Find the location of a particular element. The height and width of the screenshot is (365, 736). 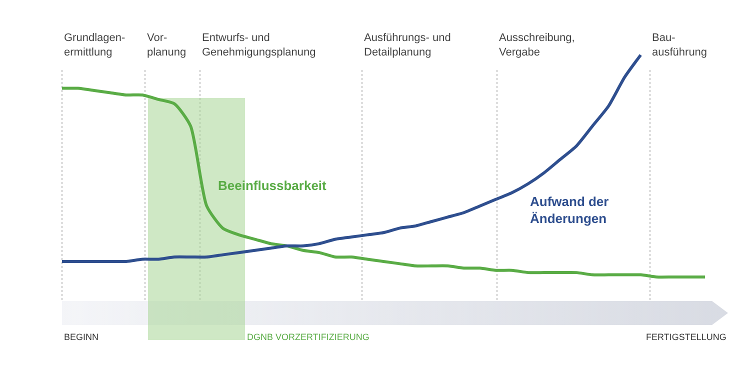

annotation: Ausführungs- und Detailplanung is located at coordinates (407, 45).